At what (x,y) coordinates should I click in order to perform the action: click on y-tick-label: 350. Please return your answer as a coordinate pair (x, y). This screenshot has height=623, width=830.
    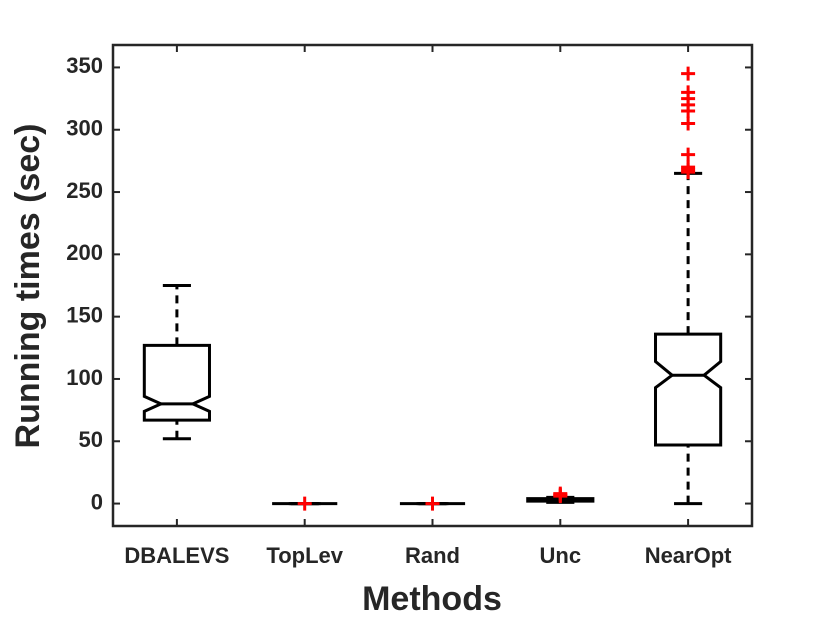
    Looking at the image, I should click on (84, 65).